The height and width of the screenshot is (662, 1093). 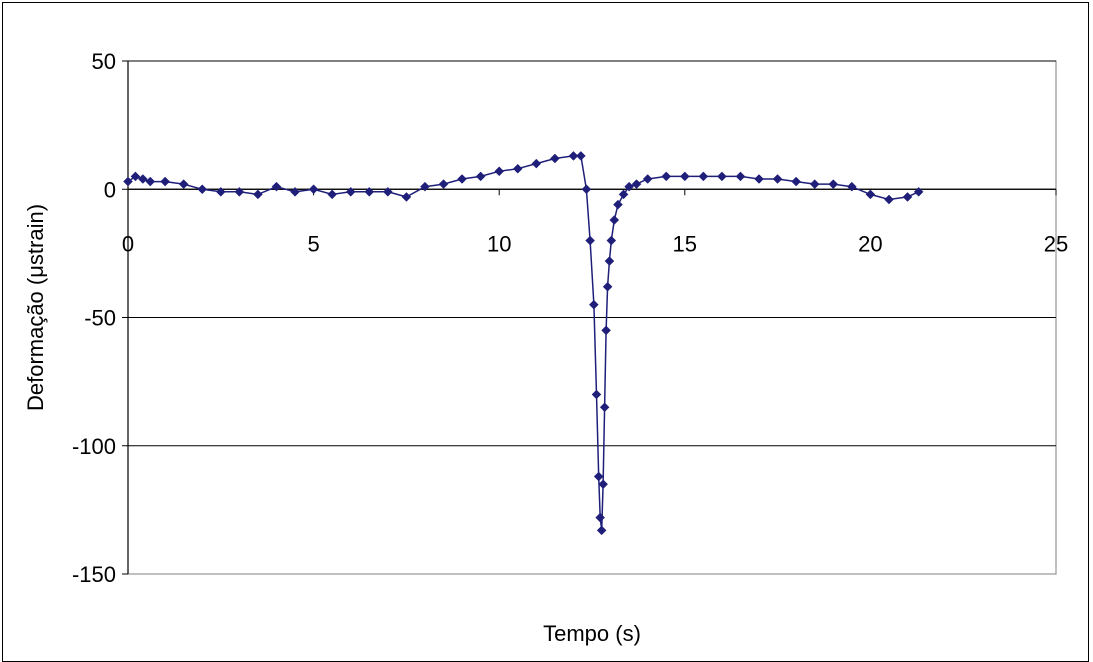 I want to click on x-tick-label: 0, so click(x=128, y=243).